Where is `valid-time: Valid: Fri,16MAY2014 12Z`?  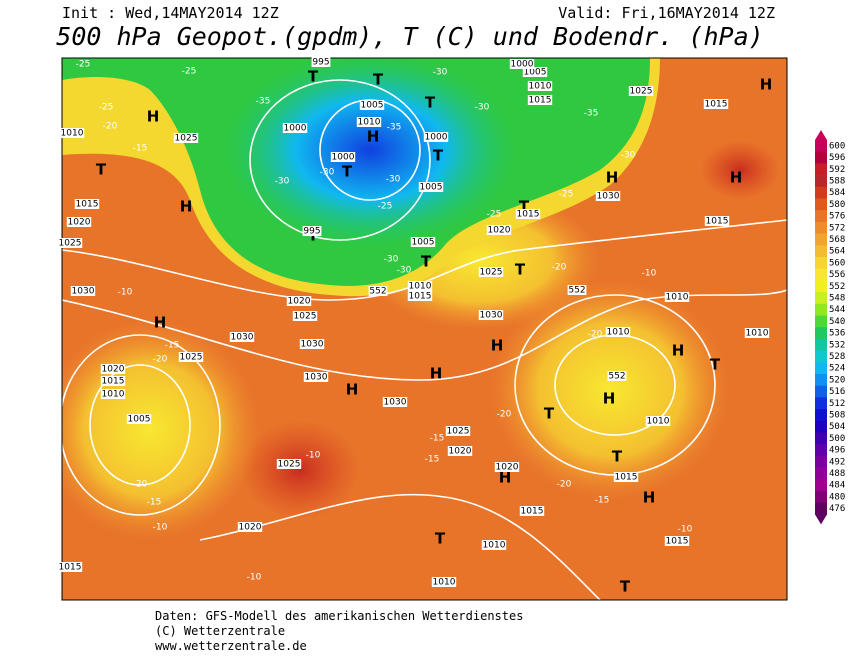 valid-time: Valid: Fri,16MAY2014 12Z is located at coordinates (666, 13).